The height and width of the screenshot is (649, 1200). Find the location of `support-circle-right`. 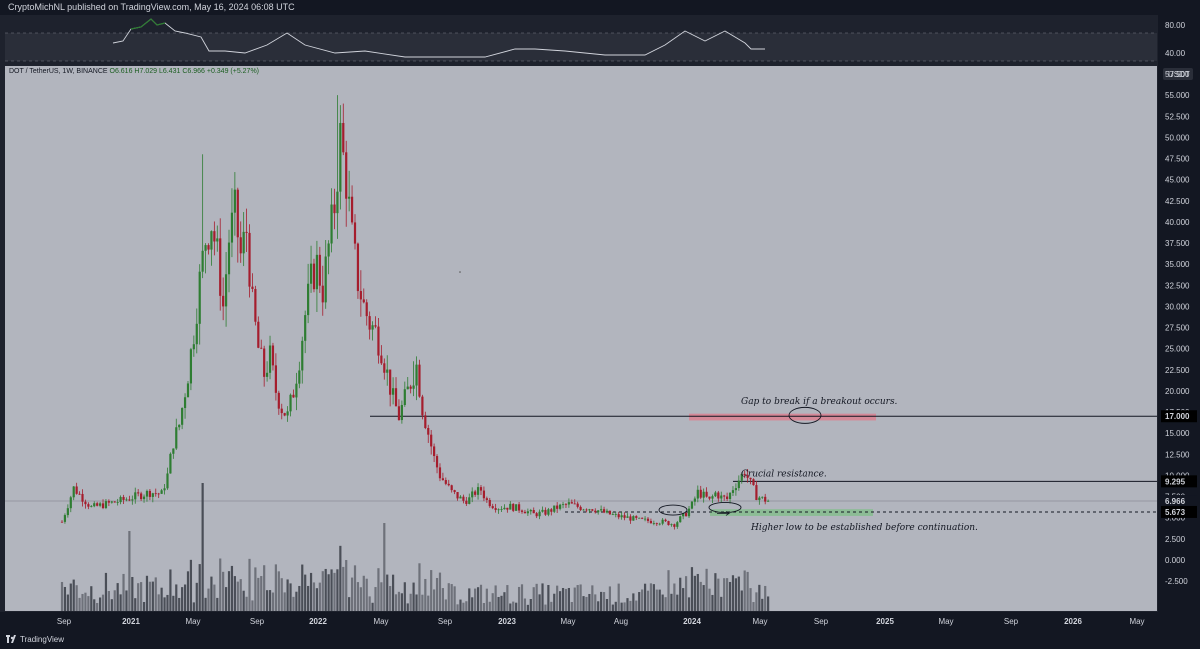

support-circle-right is located at coordinates (725, 507).